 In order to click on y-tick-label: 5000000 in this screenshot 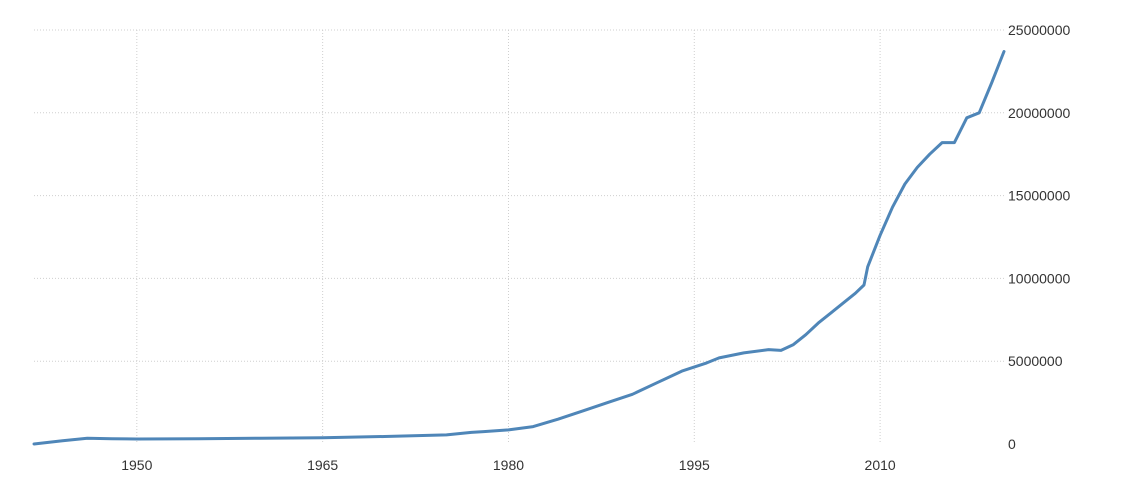, I will do `click(1035, 361)`.